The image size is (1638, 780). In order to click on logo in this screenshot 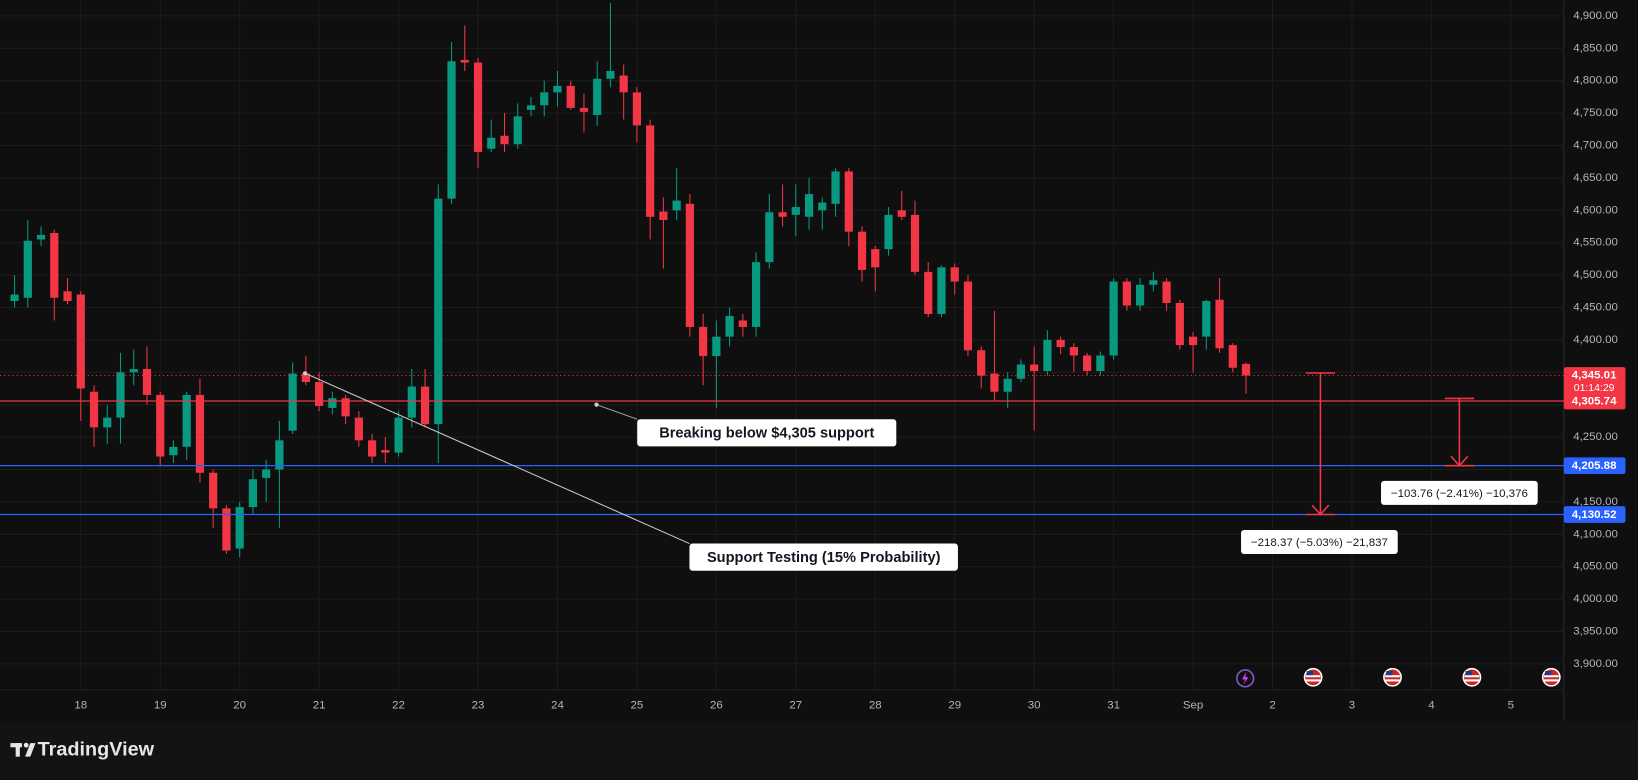, I will do `click(23, 749)`.